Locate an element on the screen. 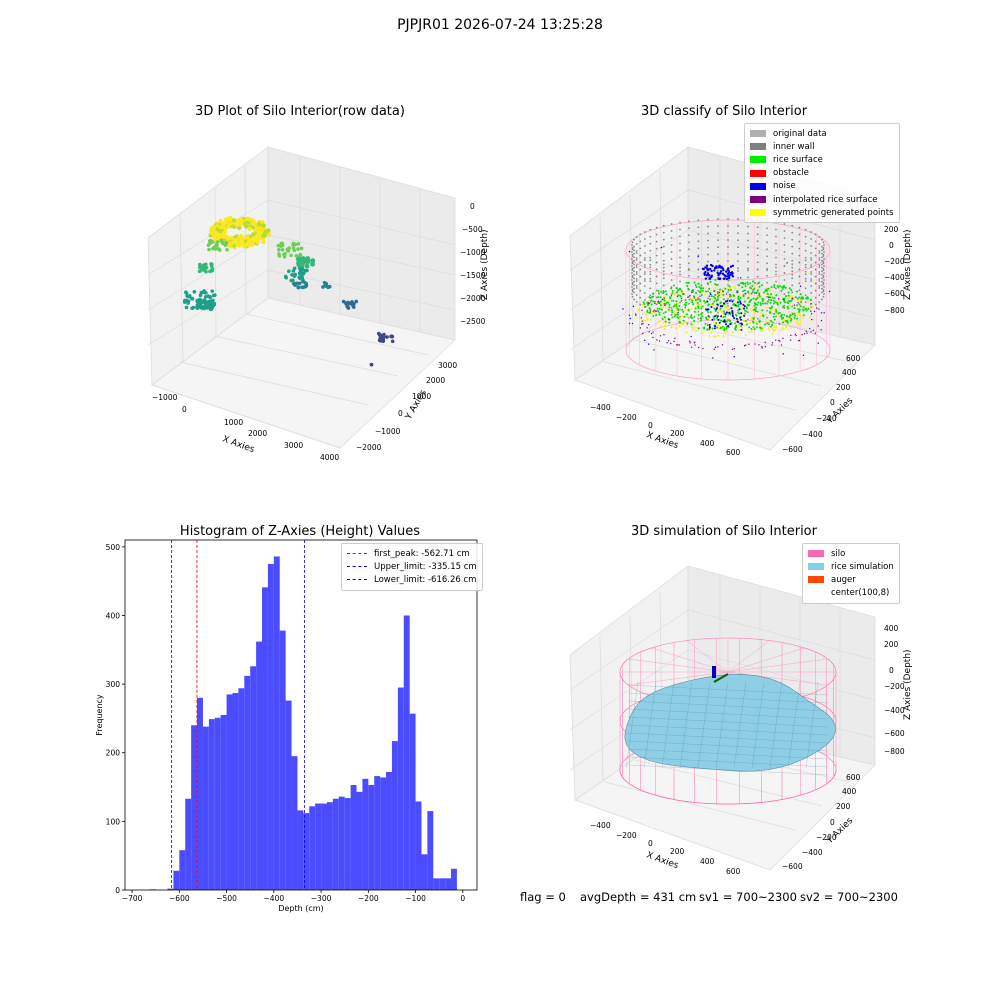 The image size is (1000, 1000). histogram-xtick-label: −500 is located at coordinates (226, 898).